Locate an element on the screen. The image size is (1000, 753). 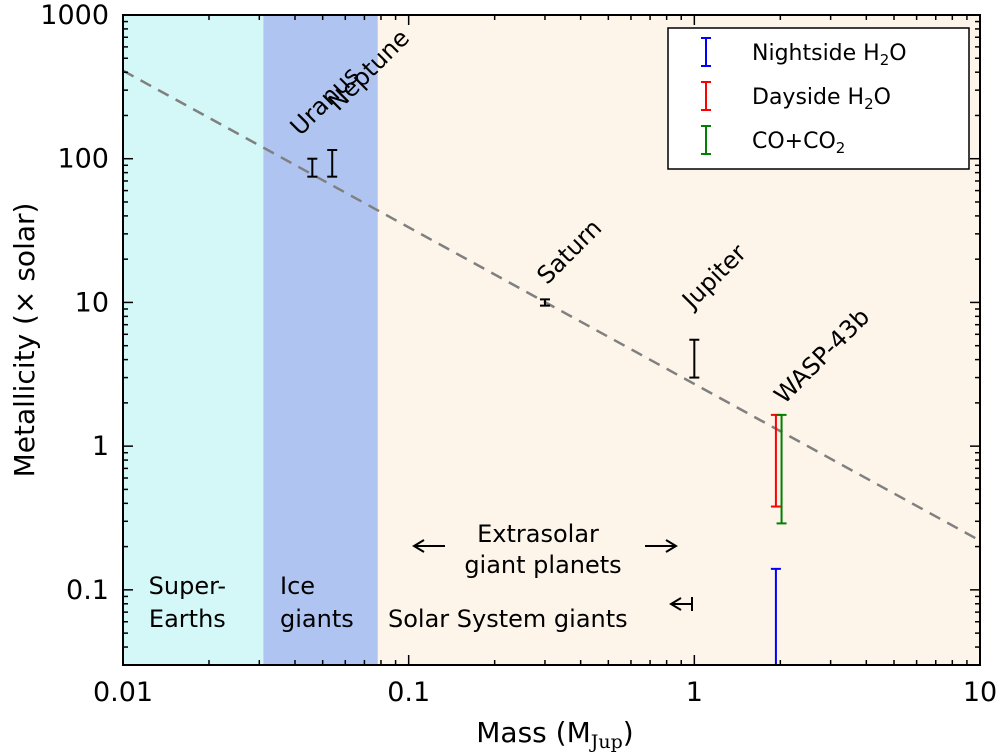
arrow-extrasolar-left is located at coordinates (428, 546).